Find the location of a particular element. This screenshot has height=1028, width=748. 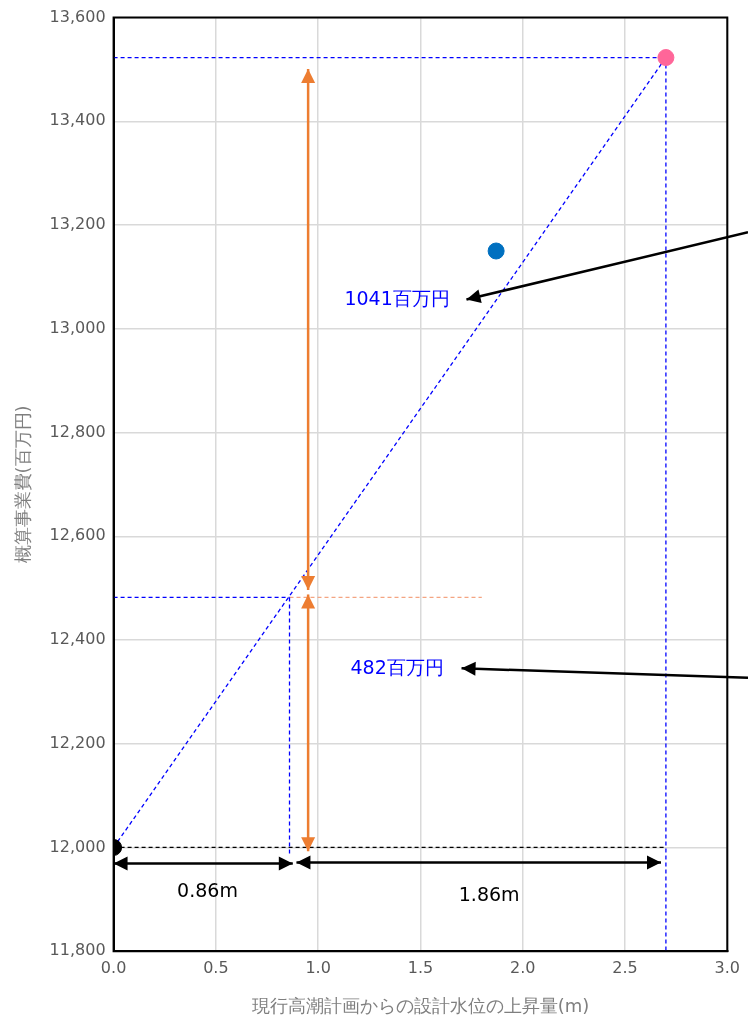

annotation: 0.86m is located at coordinates (207, 890).